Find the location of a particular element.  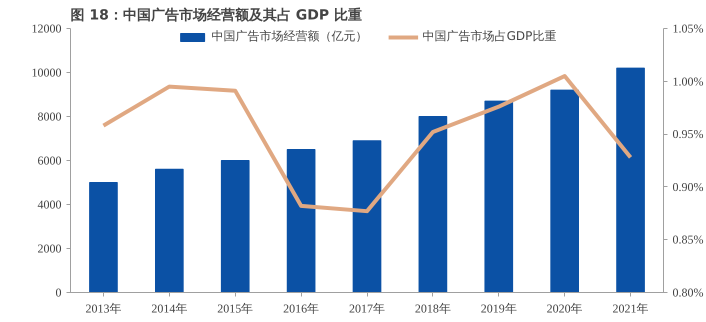

x-tick-label: 2013年 is located at coordinates (103, 309).